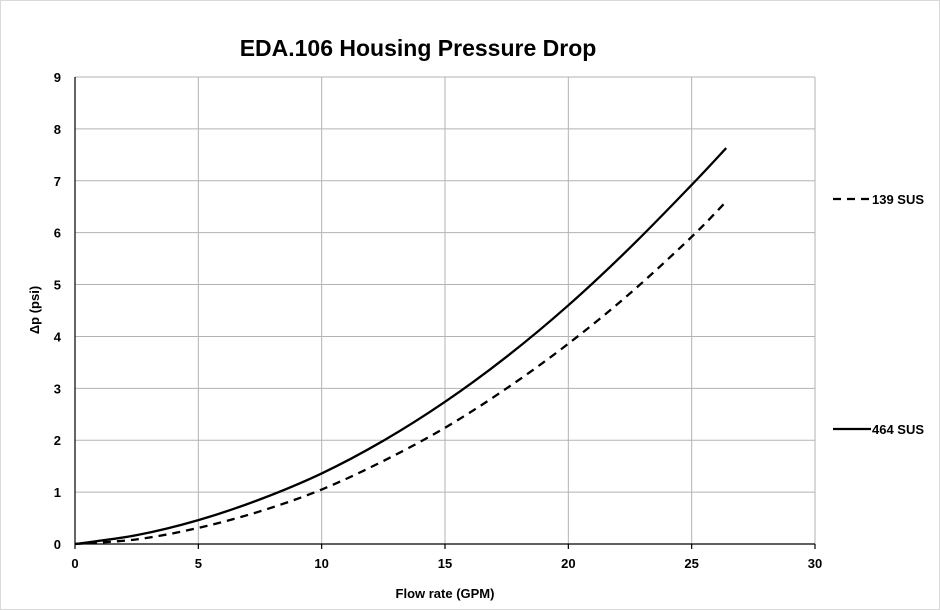 Image resolution: width=940 pixels, height=610 pixels. I want to click on x-tick-label: 10, so click(321, 563).